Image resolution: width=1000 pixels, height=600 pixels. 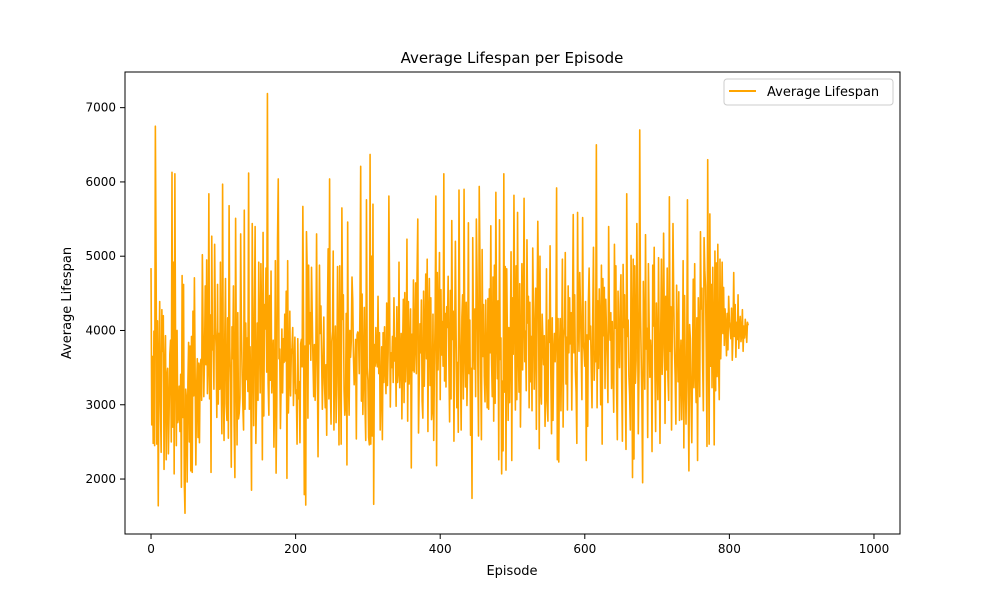 I want to click on y-tick-label: 6000, so click(x=100, y=182).